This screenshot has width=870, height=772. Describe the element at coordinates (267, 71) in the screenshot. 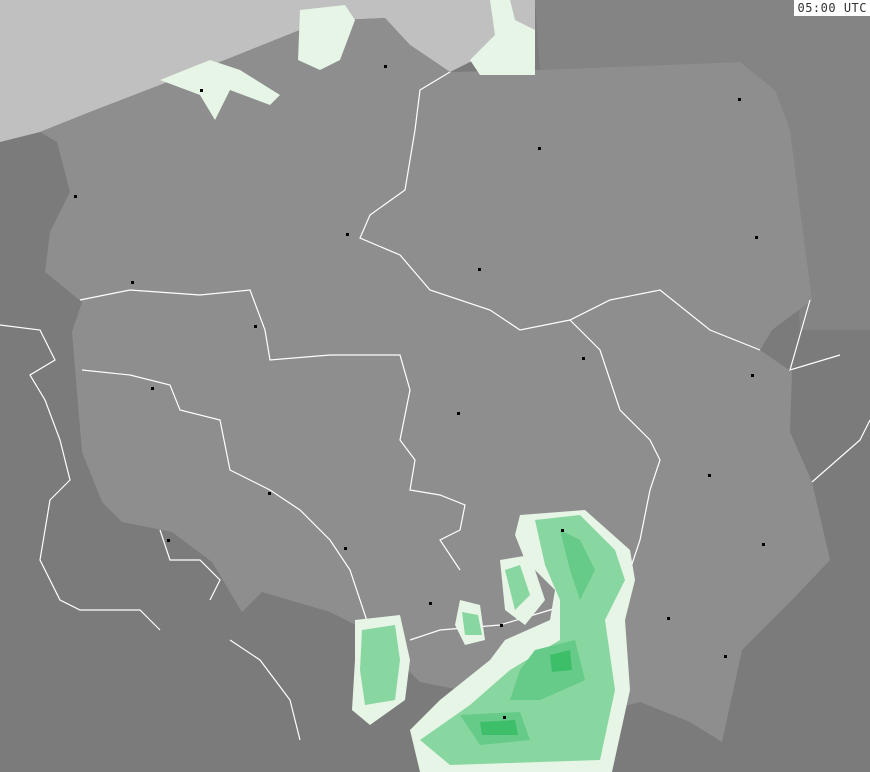

I see `baltic-sea` at that location.